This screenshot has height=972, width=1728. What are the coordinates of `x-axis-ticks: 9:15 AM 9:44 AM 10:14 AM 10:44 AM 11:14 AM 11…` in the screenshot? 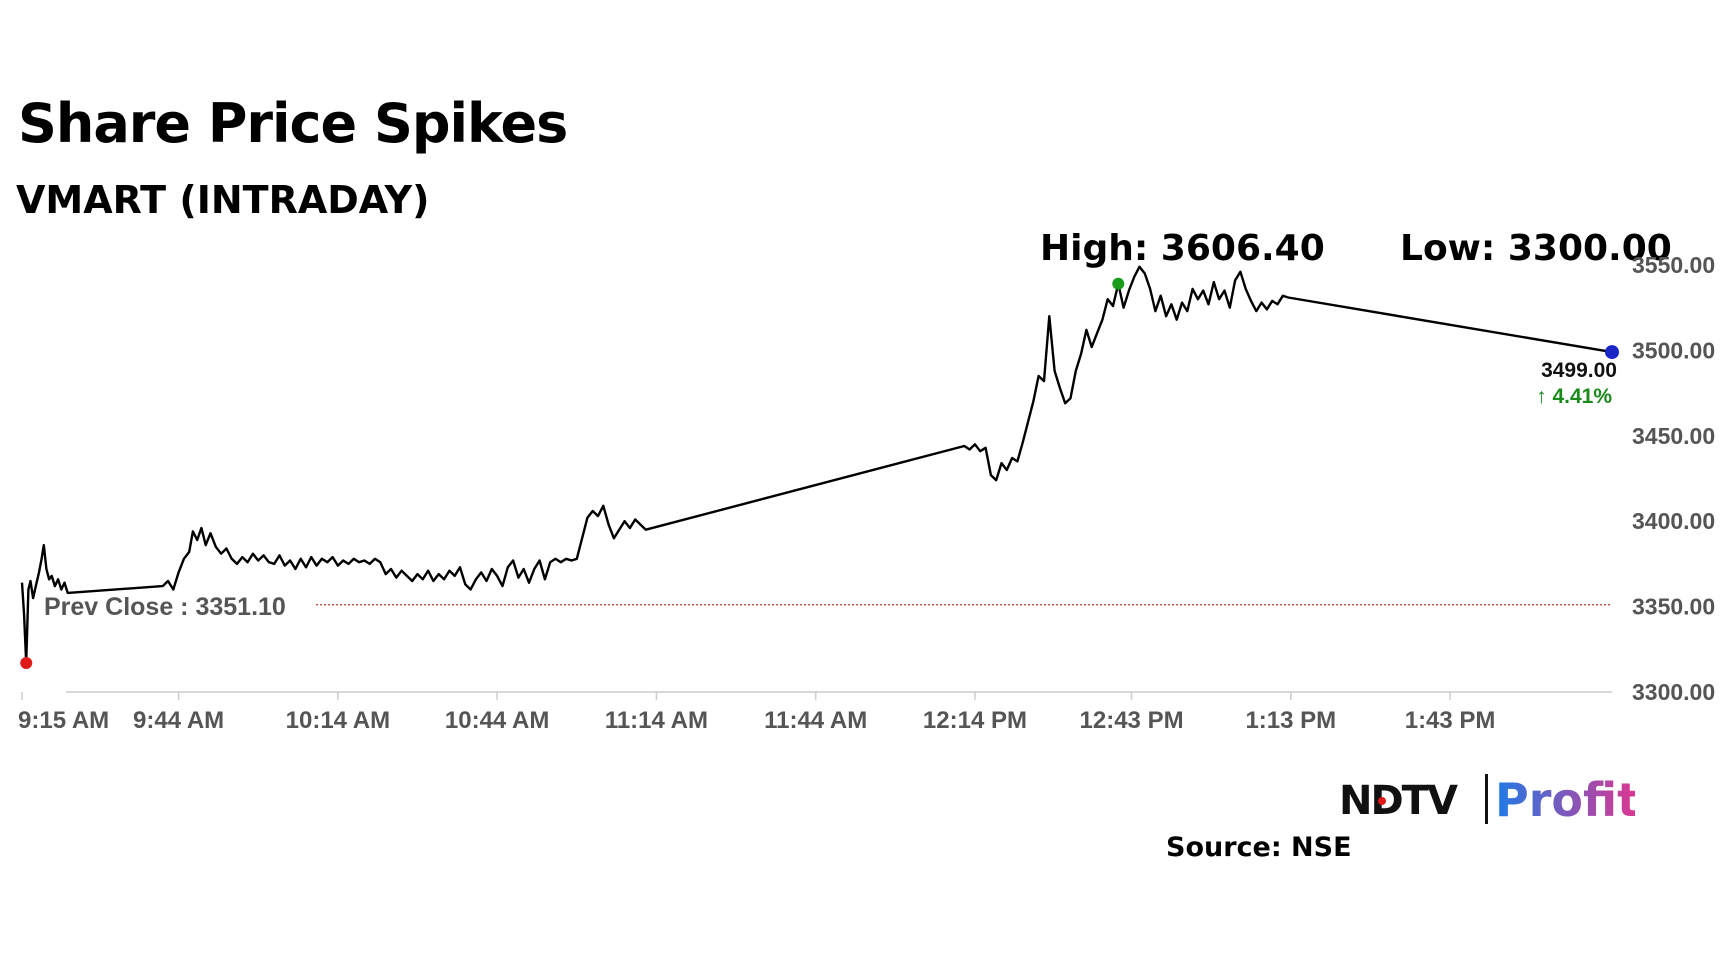 It's located at (756, 713).